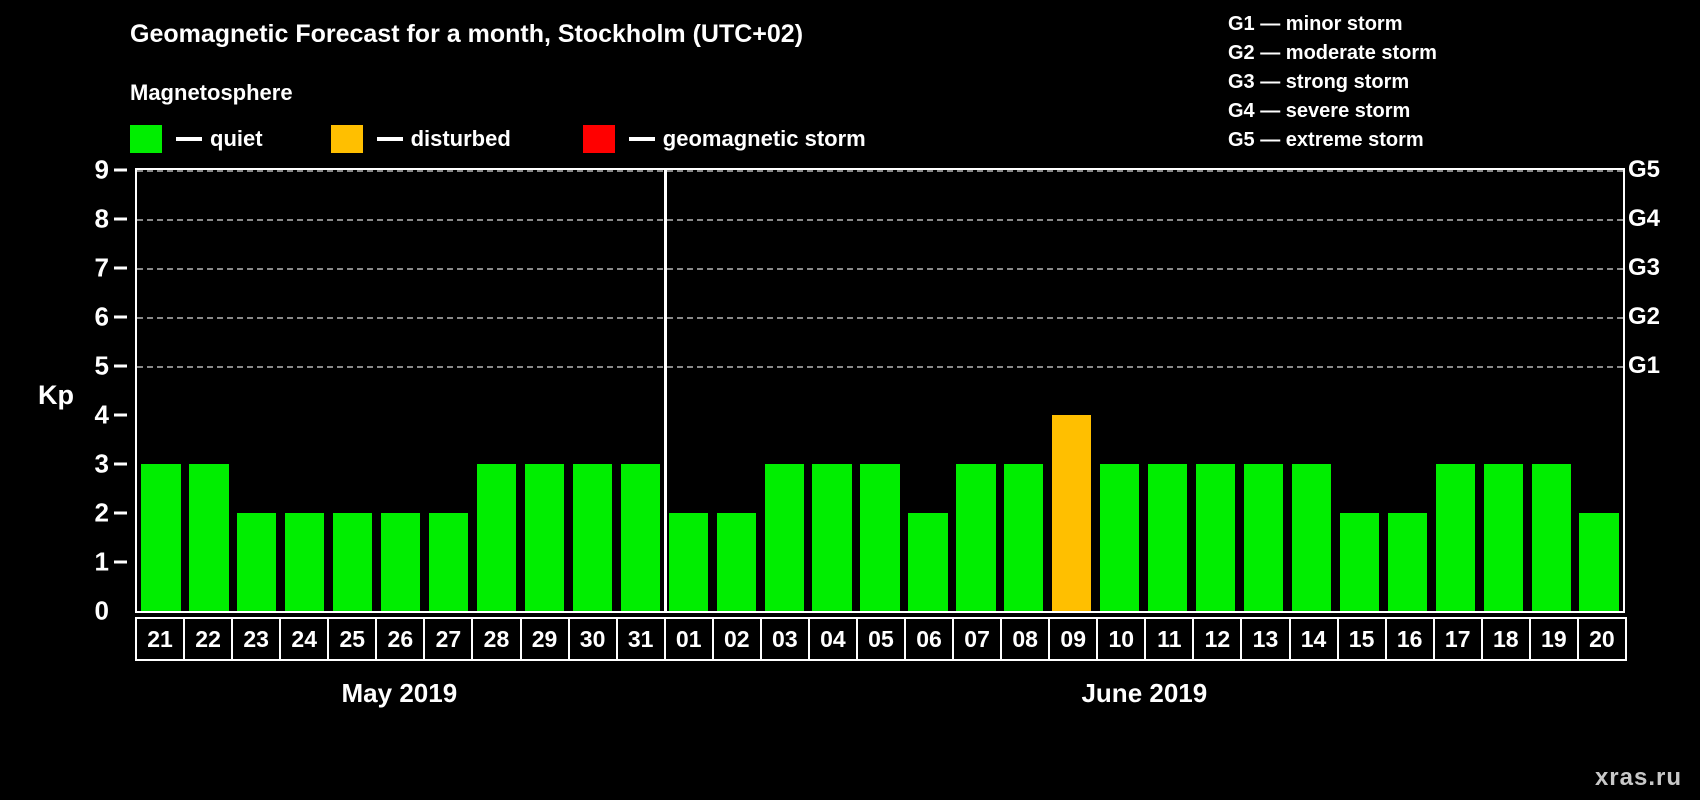 Image resolution: width=1700 pixels, height=800 pixels. I want to click on day-label-cell: 31, so click(640, 639).